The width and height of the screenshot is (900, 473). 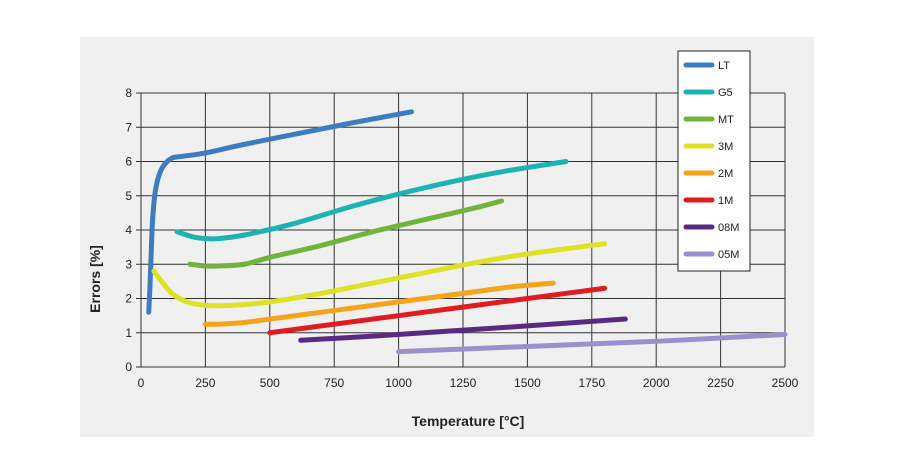 I want to click on x-tick-labels: 0 250 500 750 1000 1250 1500 1750 2000 2250 2500, so click(x=468, y=383).